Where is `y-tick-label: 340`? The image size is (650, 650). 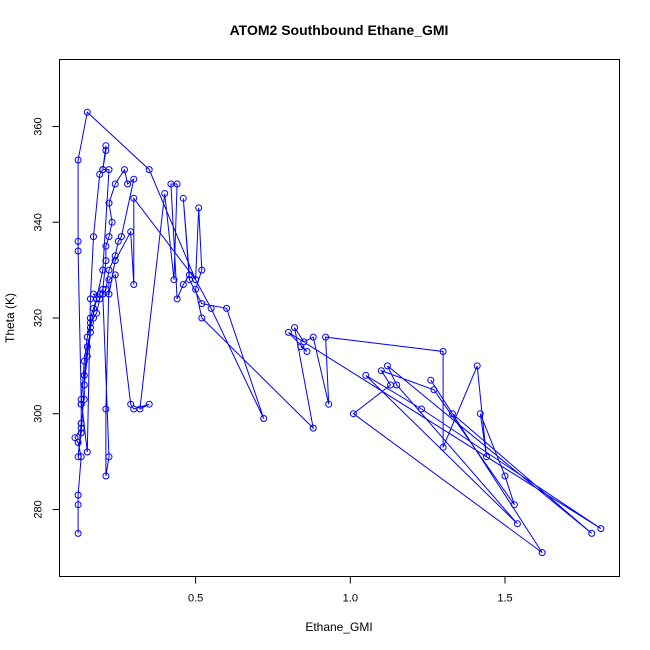 y-tick-label: 340 is located at coordinates (39, 222).